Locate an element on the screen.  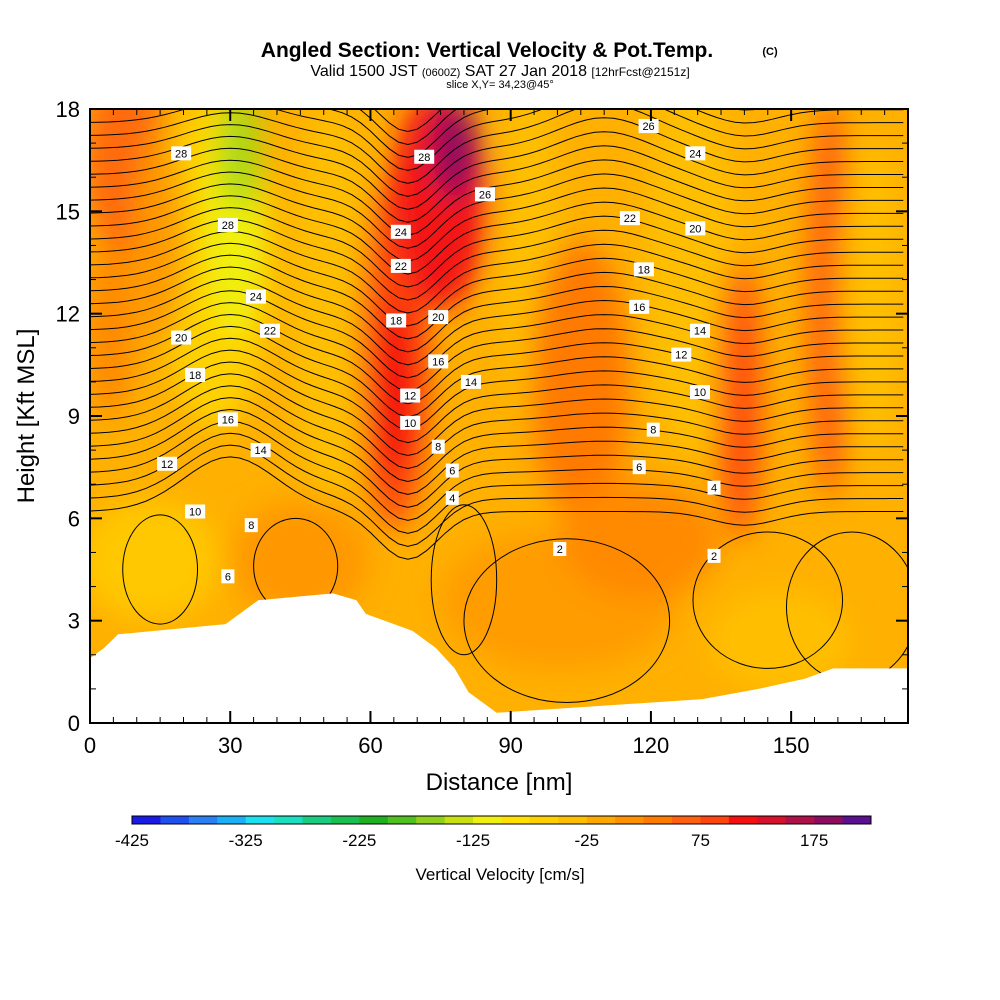
y-tick-label: 3 is located at coordinates (74, 621).